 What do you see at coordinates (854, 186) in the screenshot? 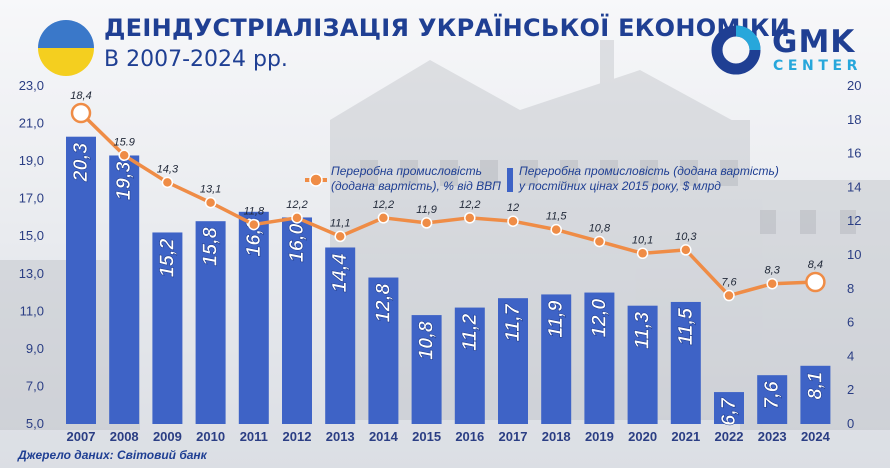
I see `right-tick-label: 14` at bounding box center [854, 186].